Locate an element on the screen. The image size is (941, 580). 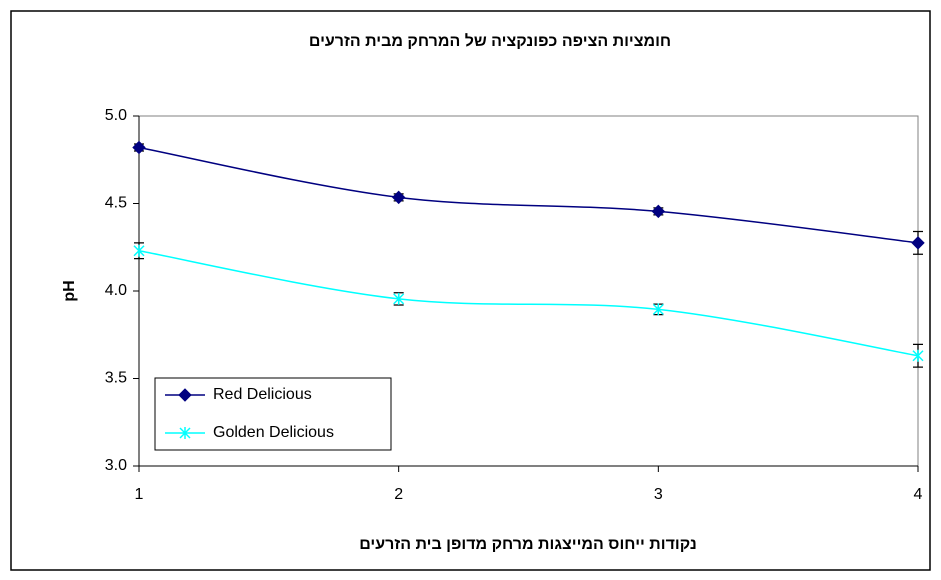
y-tick-label: 3.5 is located at coordinates (116, 378).